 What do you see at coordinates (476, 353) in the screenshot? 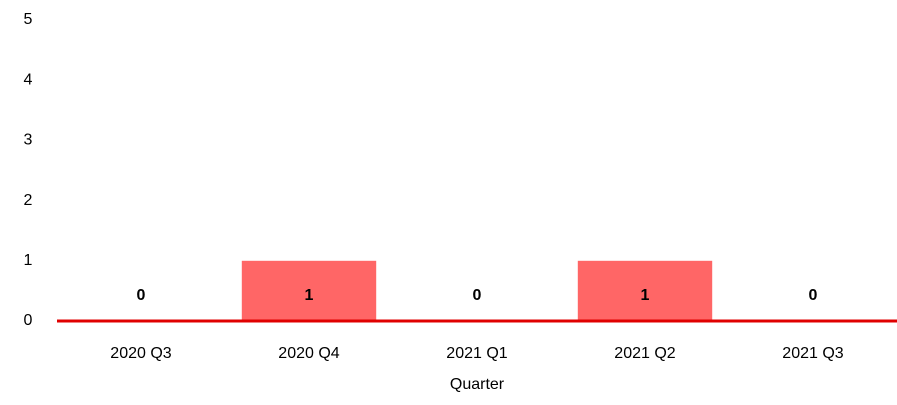
I see `x-tick-label: 2021 Q1` at bounding box center [476, 353].